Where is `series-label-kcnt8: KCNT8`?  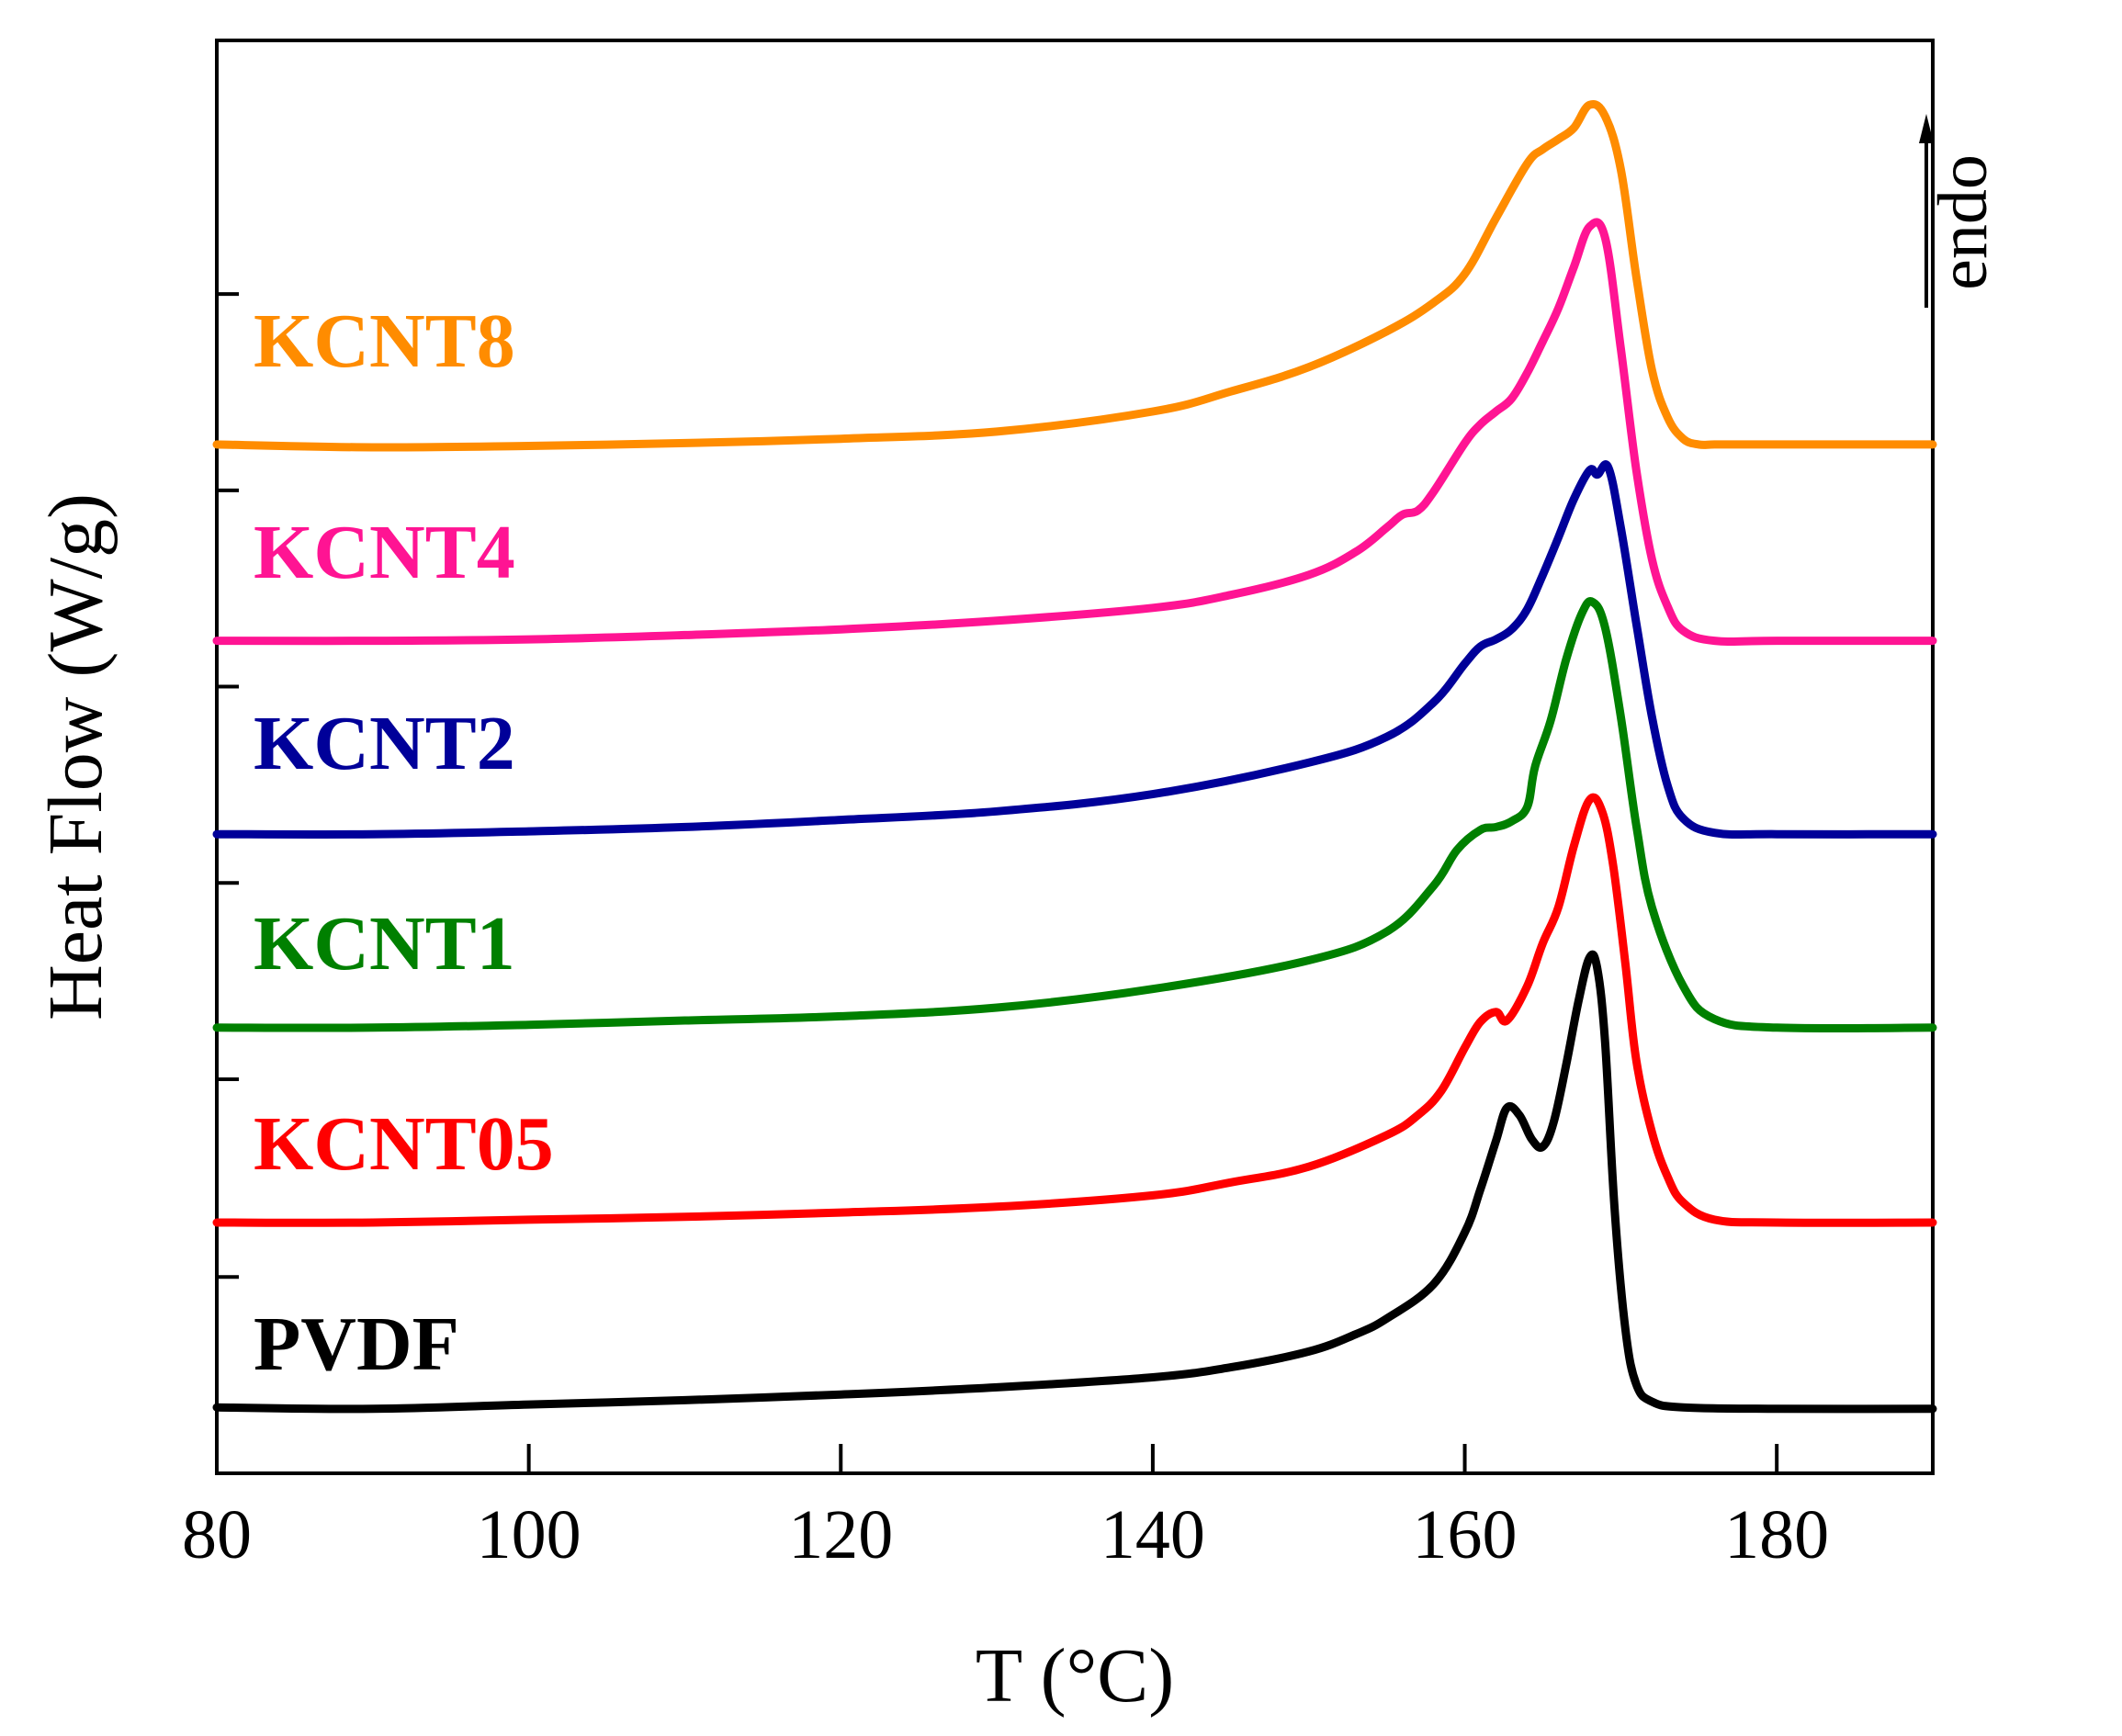
series-label-kcnt8: KCNT8 is located at coordinates (384, 341).